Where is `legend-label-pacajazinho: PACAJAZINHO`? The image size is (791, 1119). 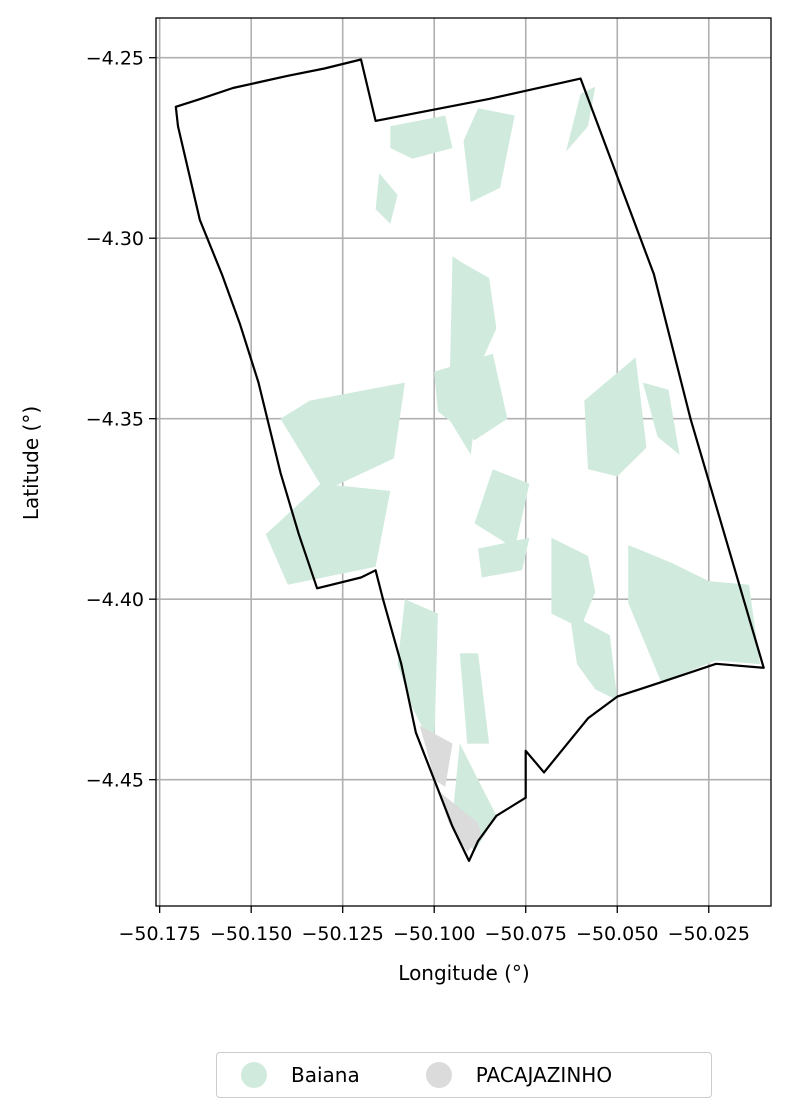
legend-label-pacajazinho: PACAJAZINHO is located at coordinates (544, 1075).